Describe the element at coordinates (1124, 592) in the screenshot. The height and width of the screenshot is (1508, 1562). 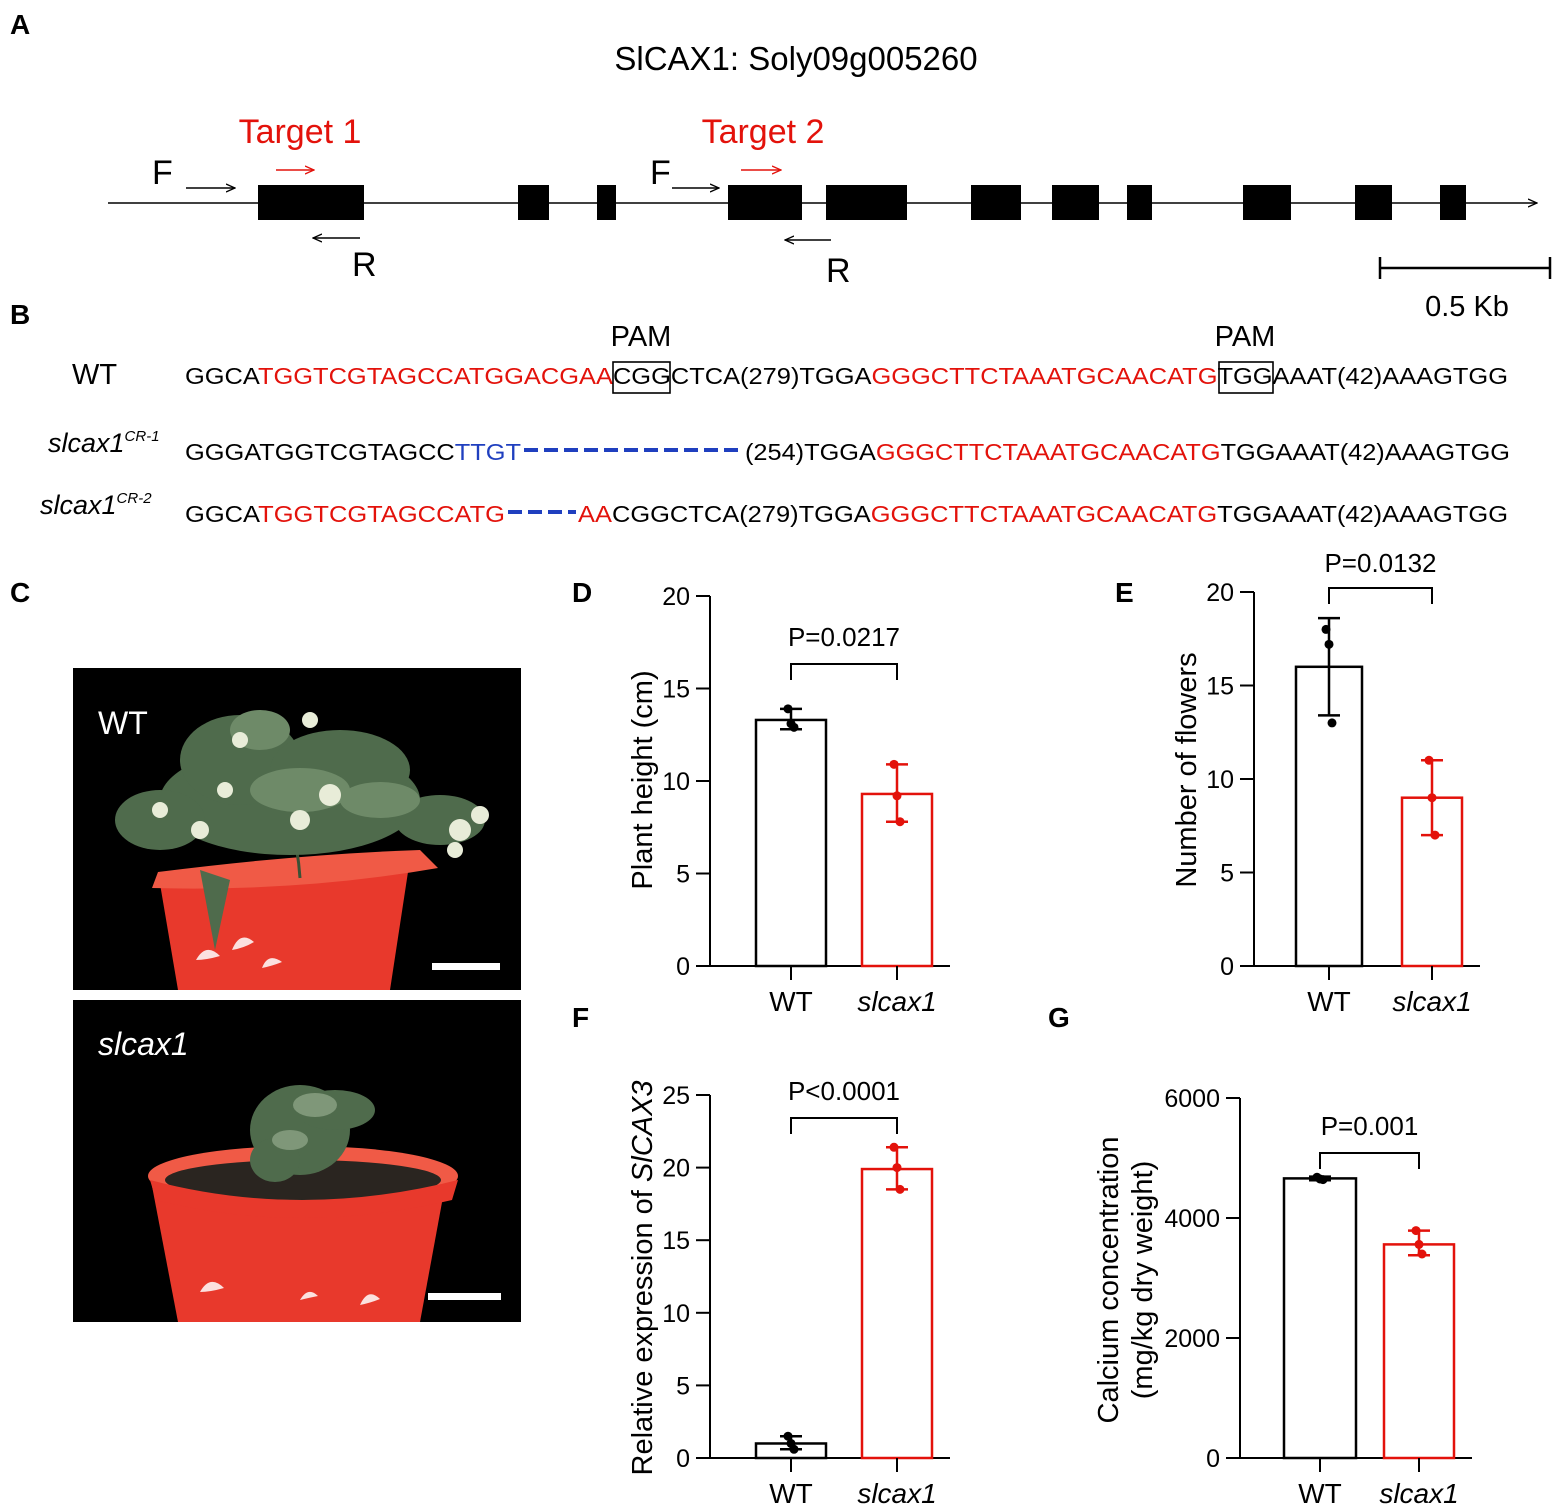
I see `panel-label-e: E` at that location.